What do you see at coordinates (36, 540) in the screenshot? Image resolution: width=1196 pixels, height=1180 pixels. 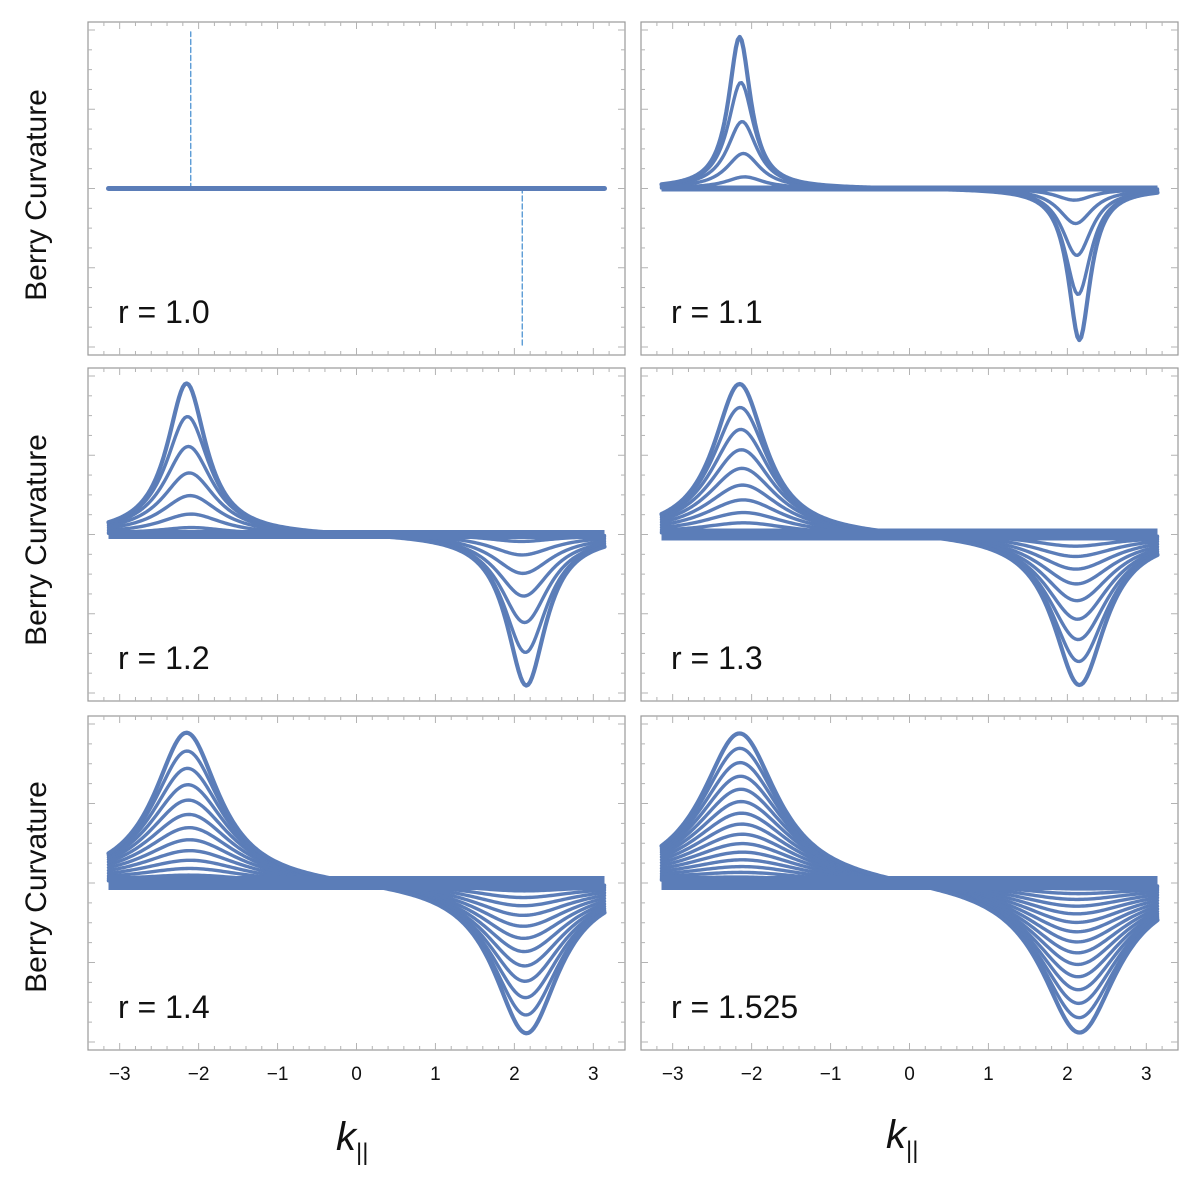 I see `y-axis-label-row-2: Berry Curvature` at bounding box center [36, 540].